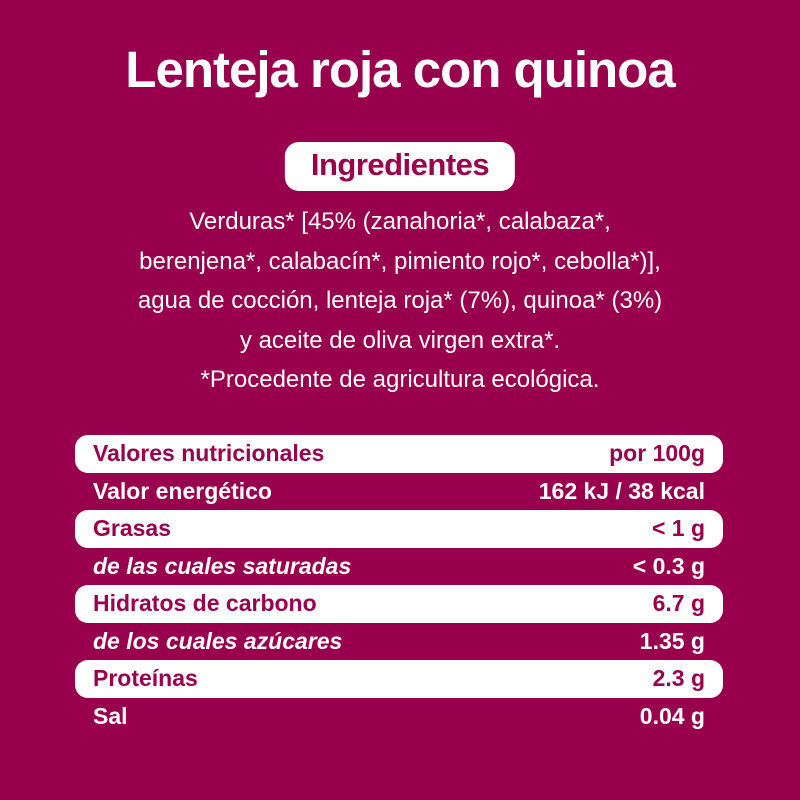  I want to click on table-header-label: Valores nutricionales, so click(209, 453).